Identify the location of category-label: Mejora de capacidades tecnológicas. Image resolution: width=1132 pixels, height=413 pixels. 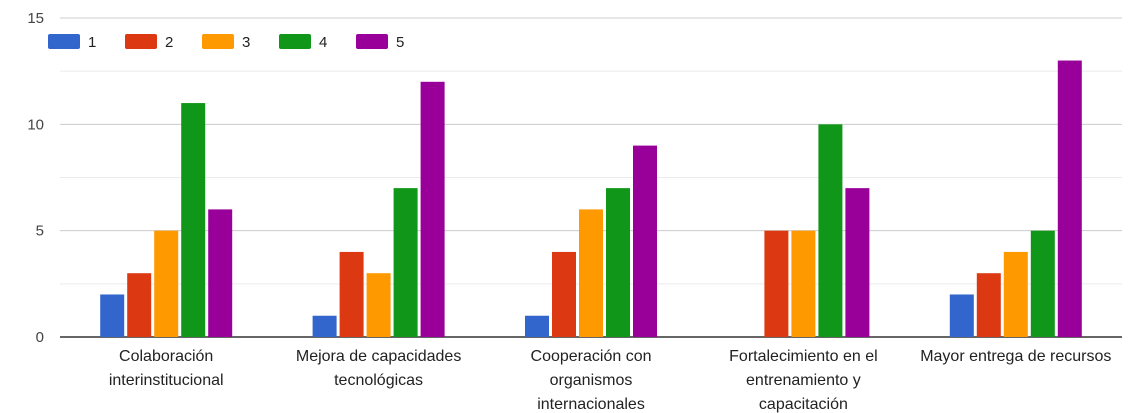
(378, 368).